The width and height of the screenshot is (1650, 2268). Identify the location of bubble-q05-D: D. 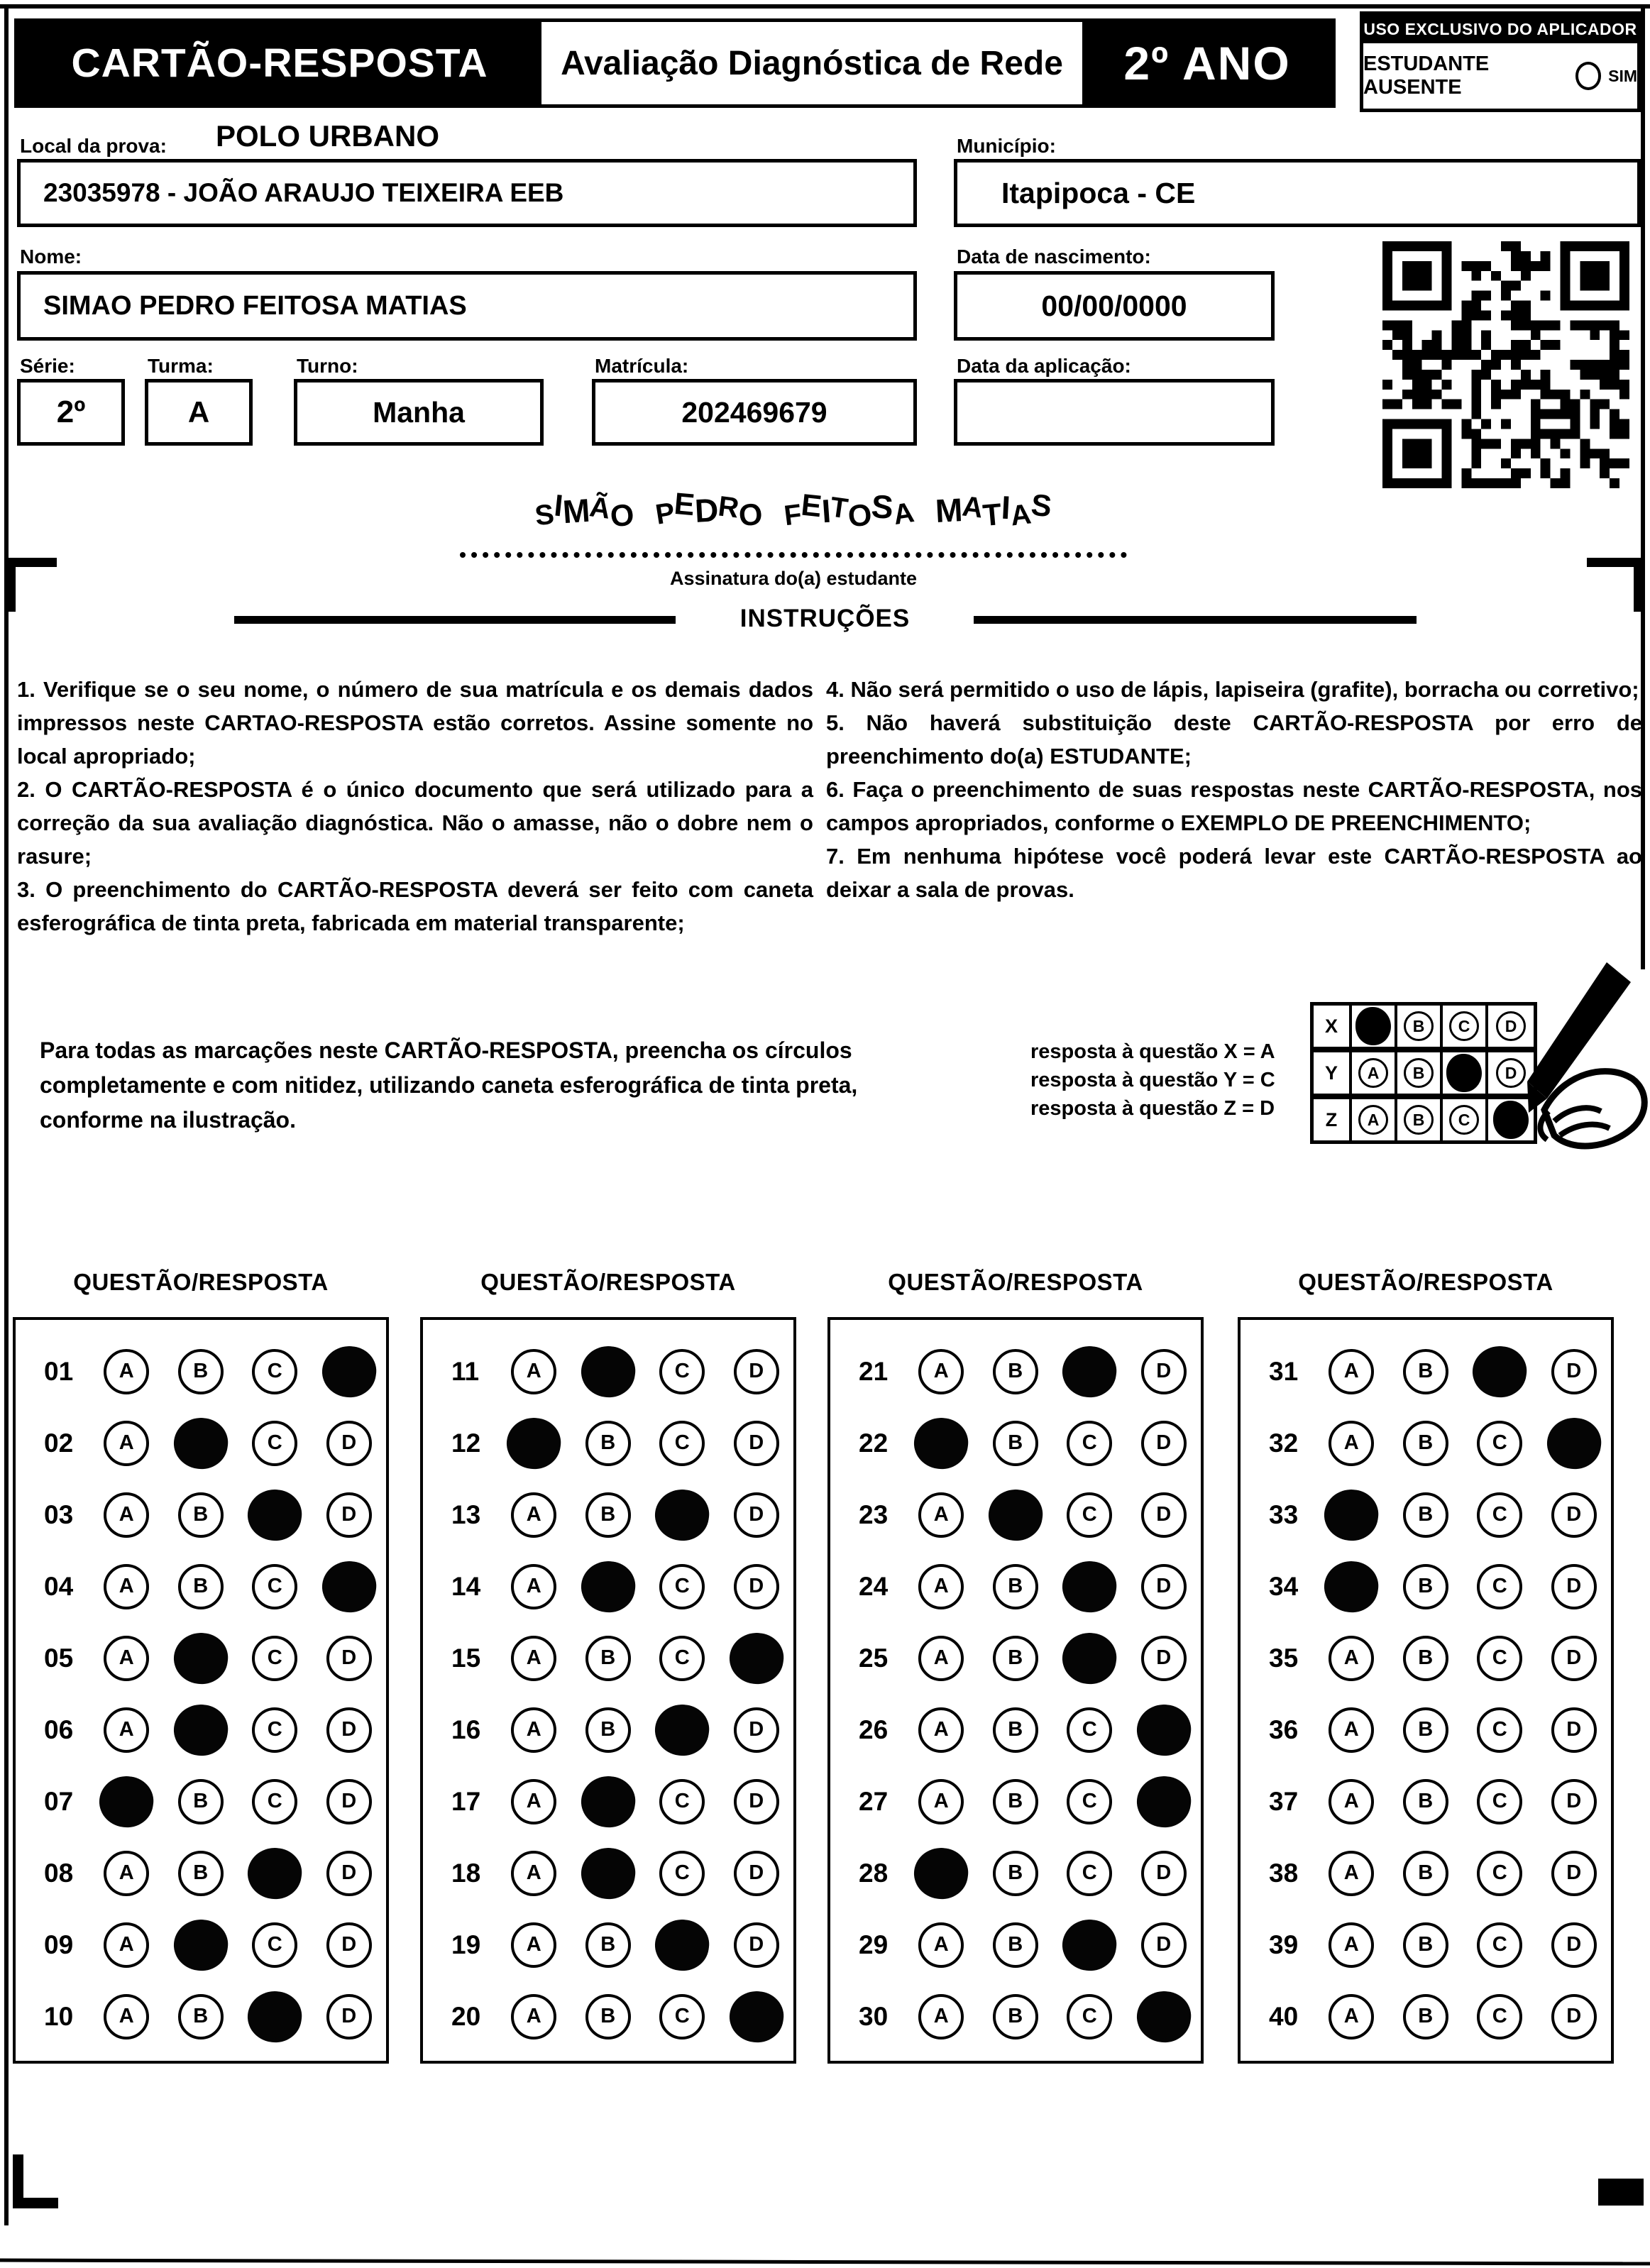
(349, 1658).